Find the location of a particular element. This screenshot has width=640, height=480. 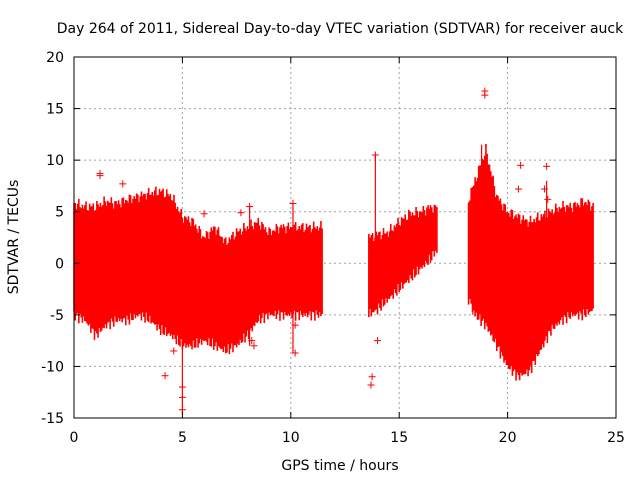

x-axis-label: GPS time / hours is located at coordinates (339, 466).